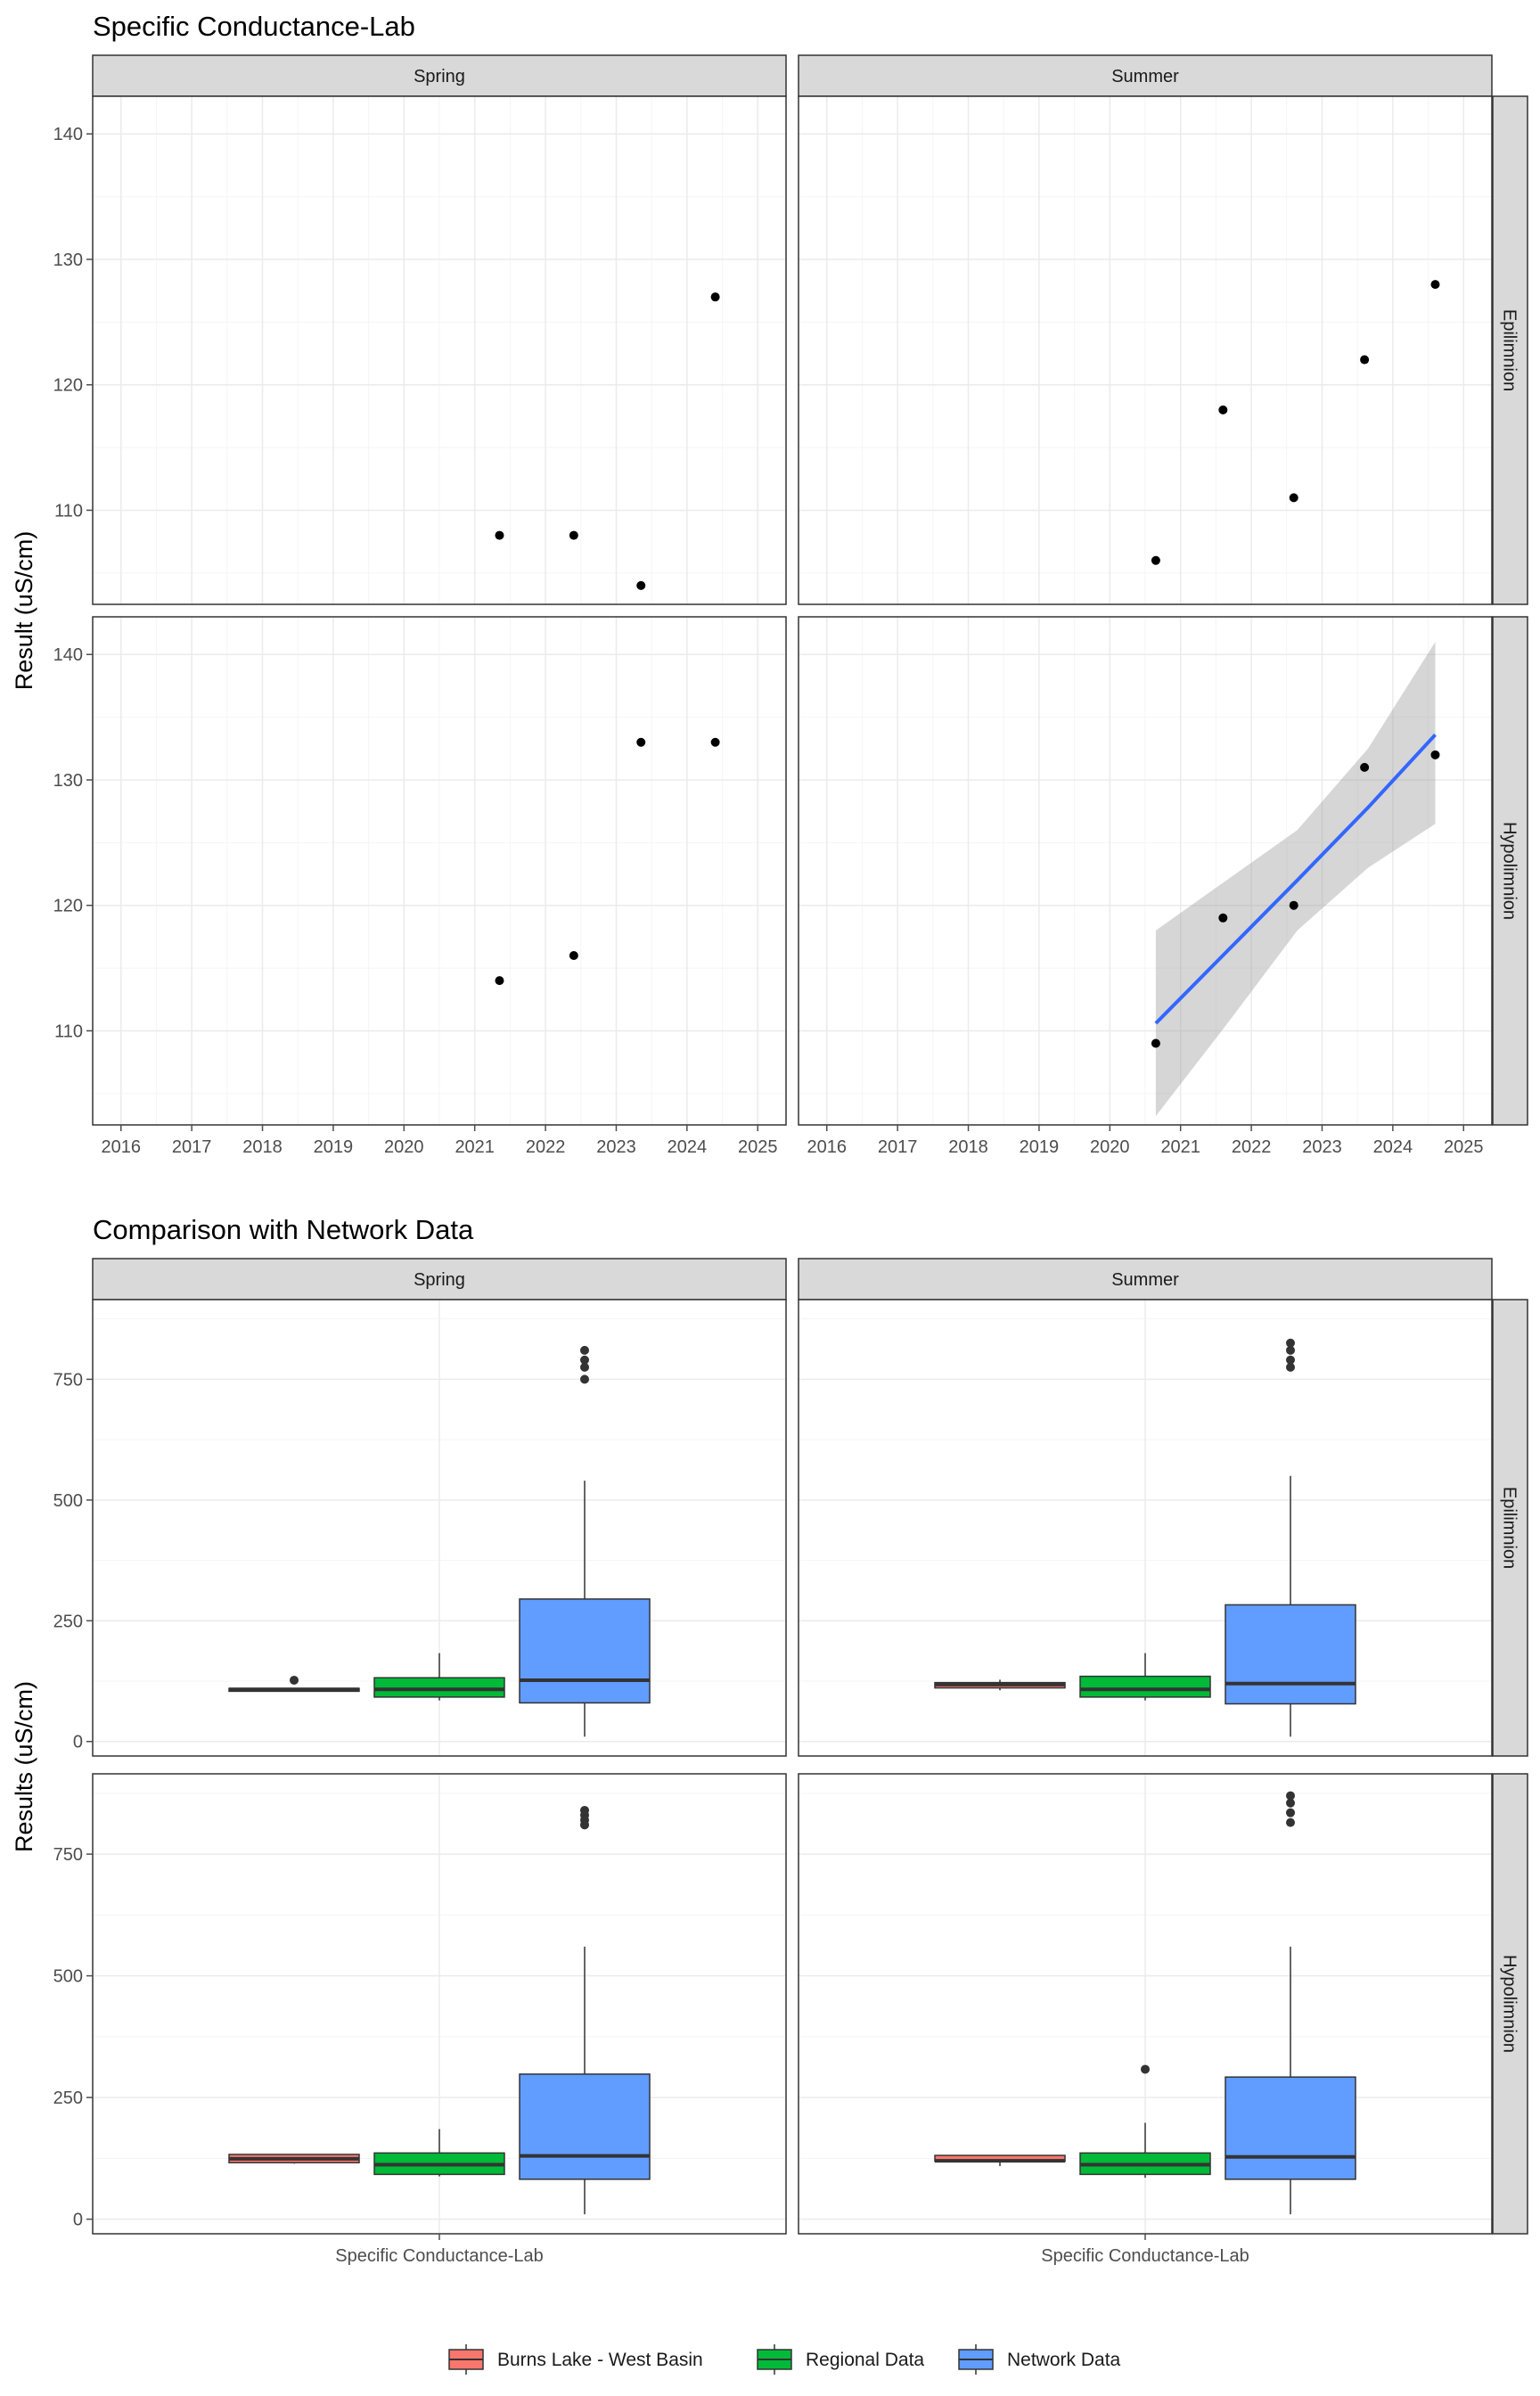  Describe the element at coordinates (1393, 1147) in the screenshot. I see `x-tick-label: 2024` at that location.